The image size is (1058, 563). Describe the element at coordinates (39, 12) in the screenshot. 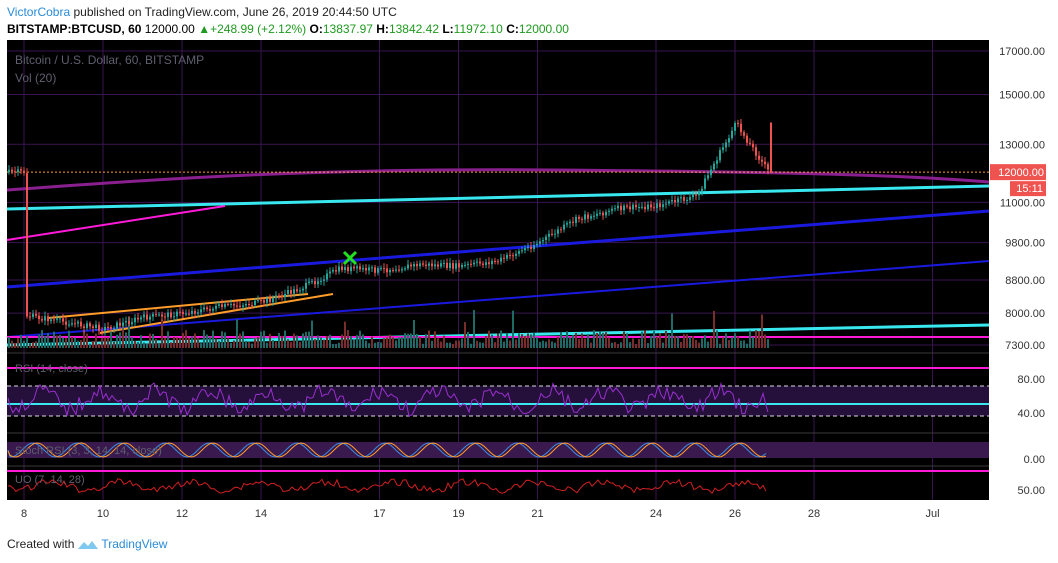

I see `author-link: VictorCobra` at that location.